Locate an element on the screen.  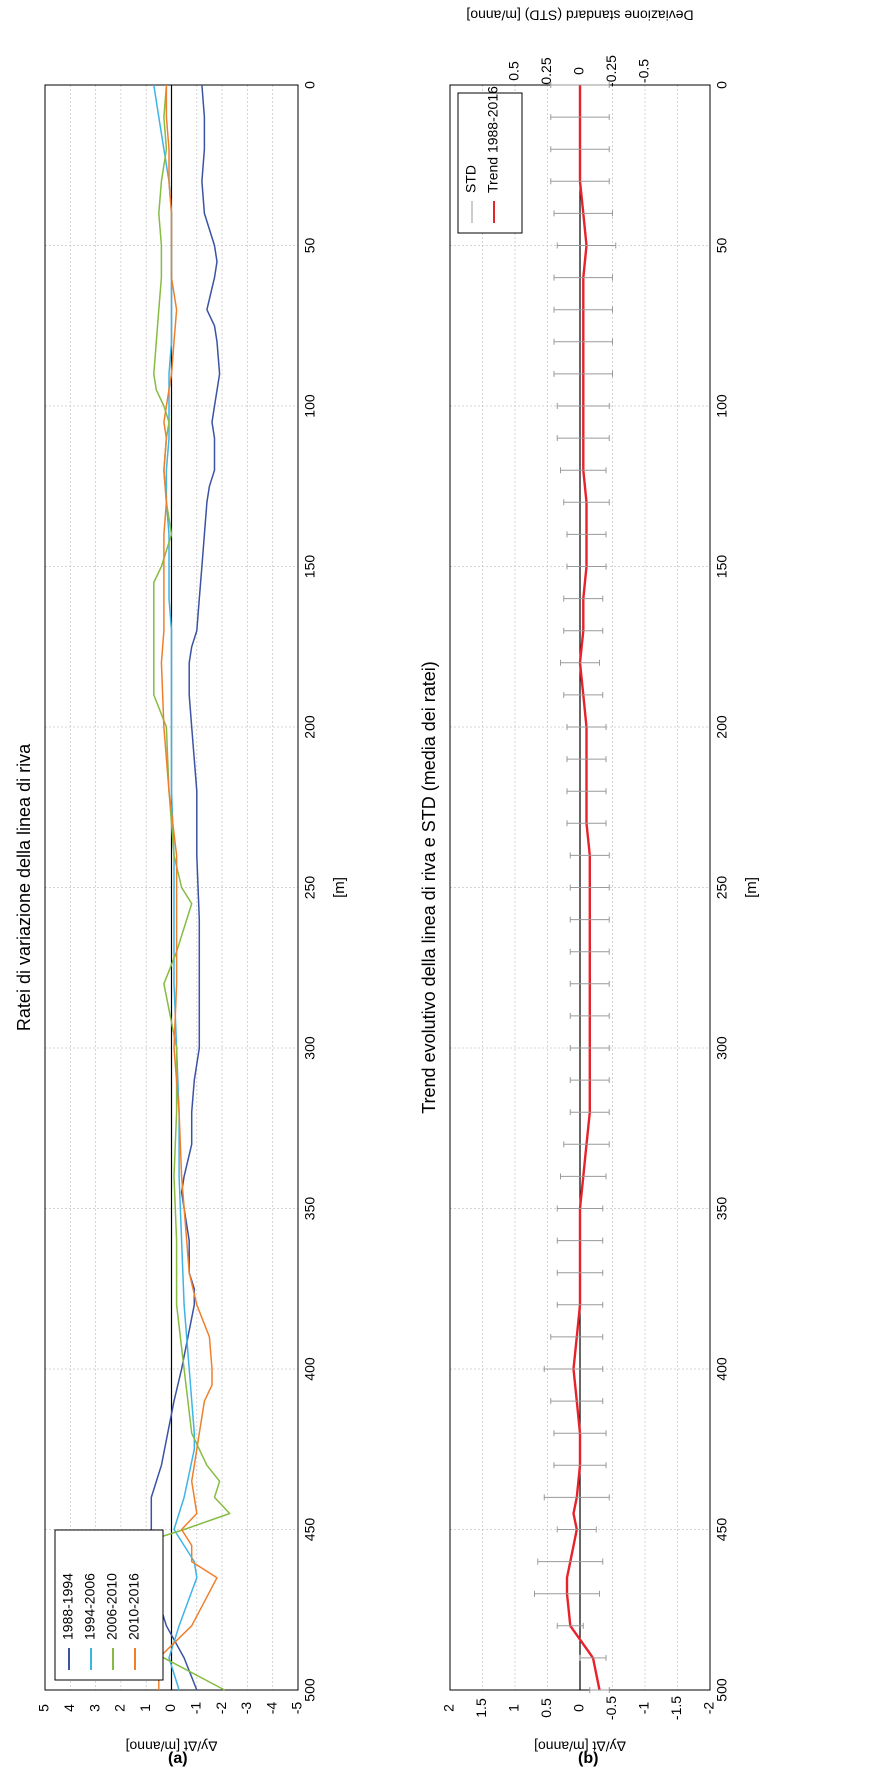
series-line-1994-2006 is located at coordinates (175, 887).